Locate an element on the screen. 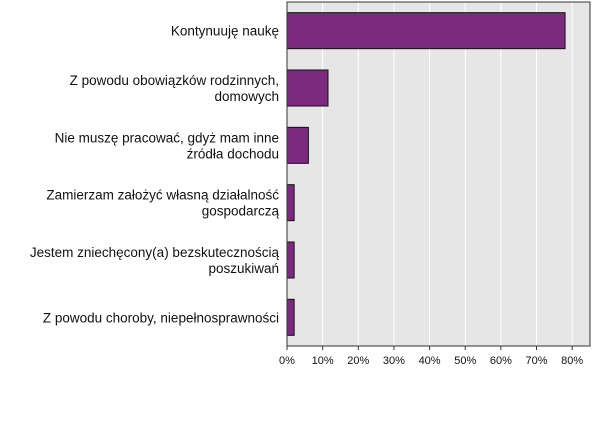 This screenshot has width=601, height=429. x-tick-label: 0% is located at coordinates (287, 361).